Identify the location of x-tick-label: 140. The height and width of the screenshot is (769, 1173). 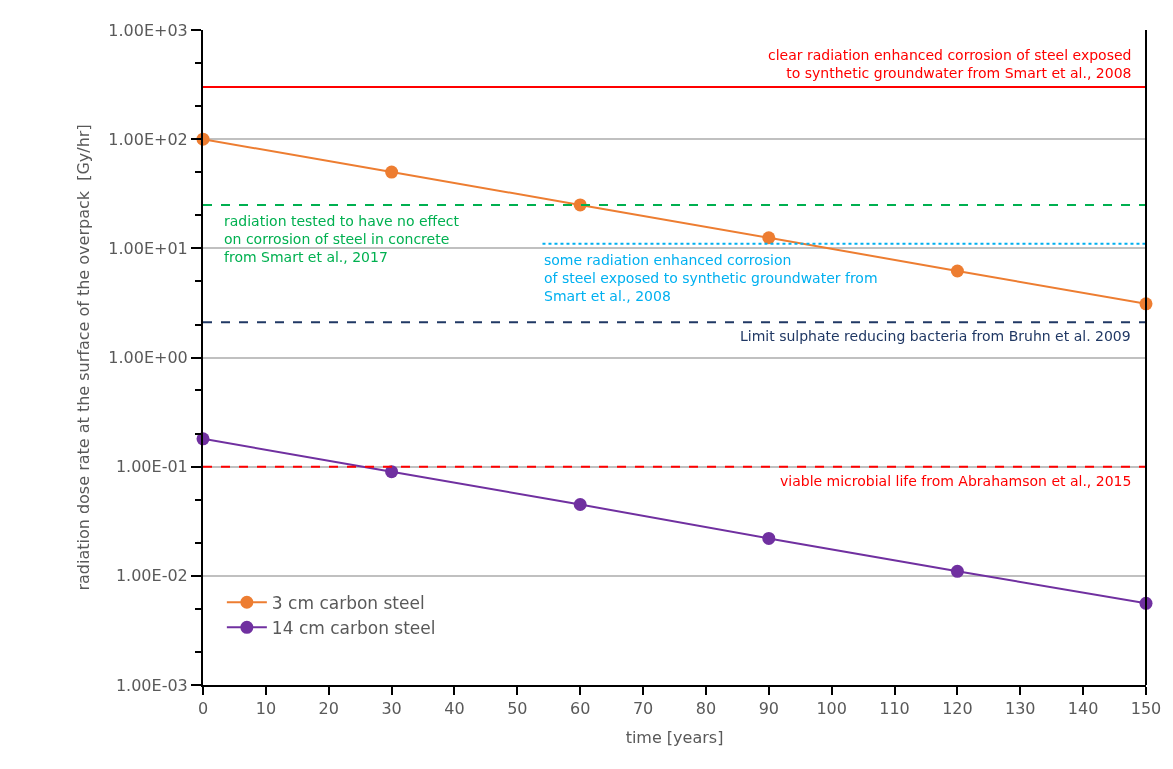
(1083, 709).